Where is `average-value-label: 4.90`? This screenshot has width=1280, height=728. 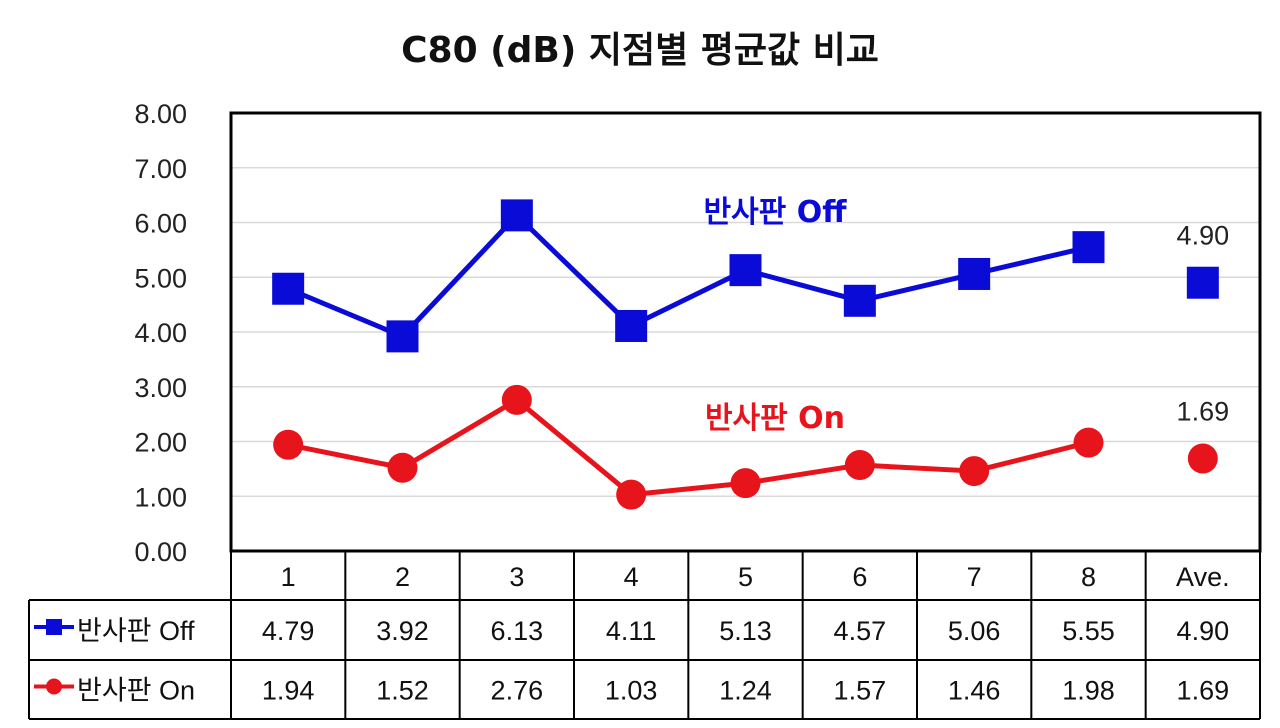
average-value-label: 4.90 is located at coordinates (1203, 236).